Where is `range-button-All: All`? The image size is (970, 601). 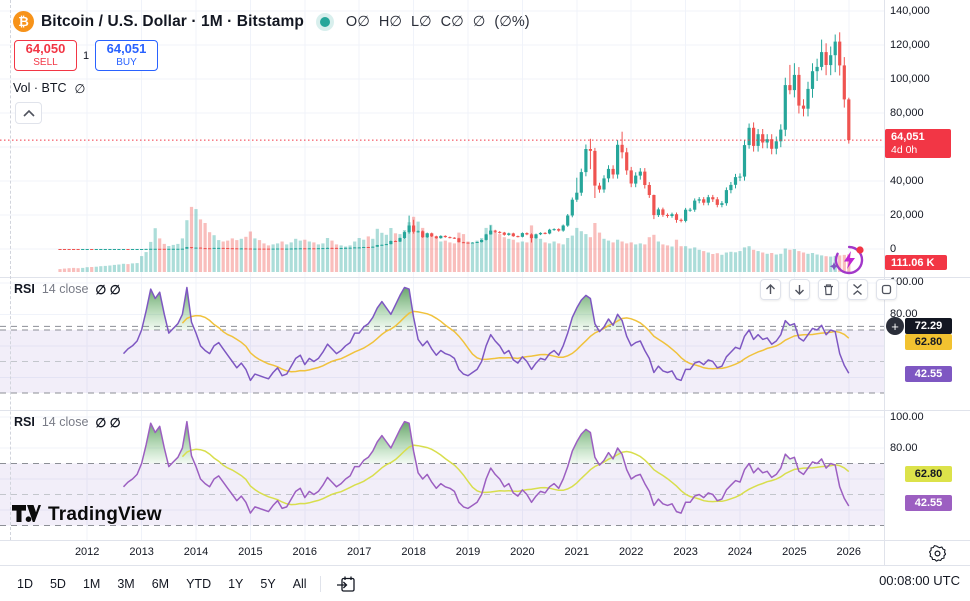 range-button-All: All is located at coordinates (299, 583).